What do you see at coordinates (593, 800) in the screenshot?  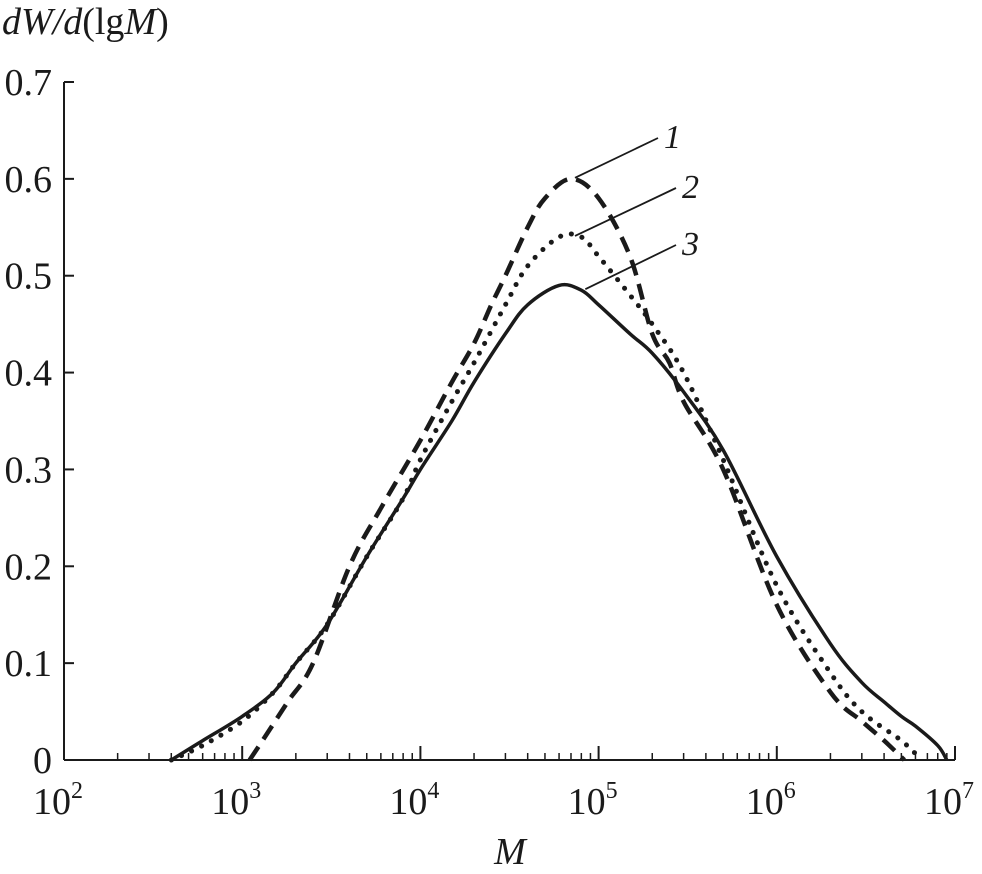 I see `x-tick-label: 10⁵` at bounding box center [593, 800].